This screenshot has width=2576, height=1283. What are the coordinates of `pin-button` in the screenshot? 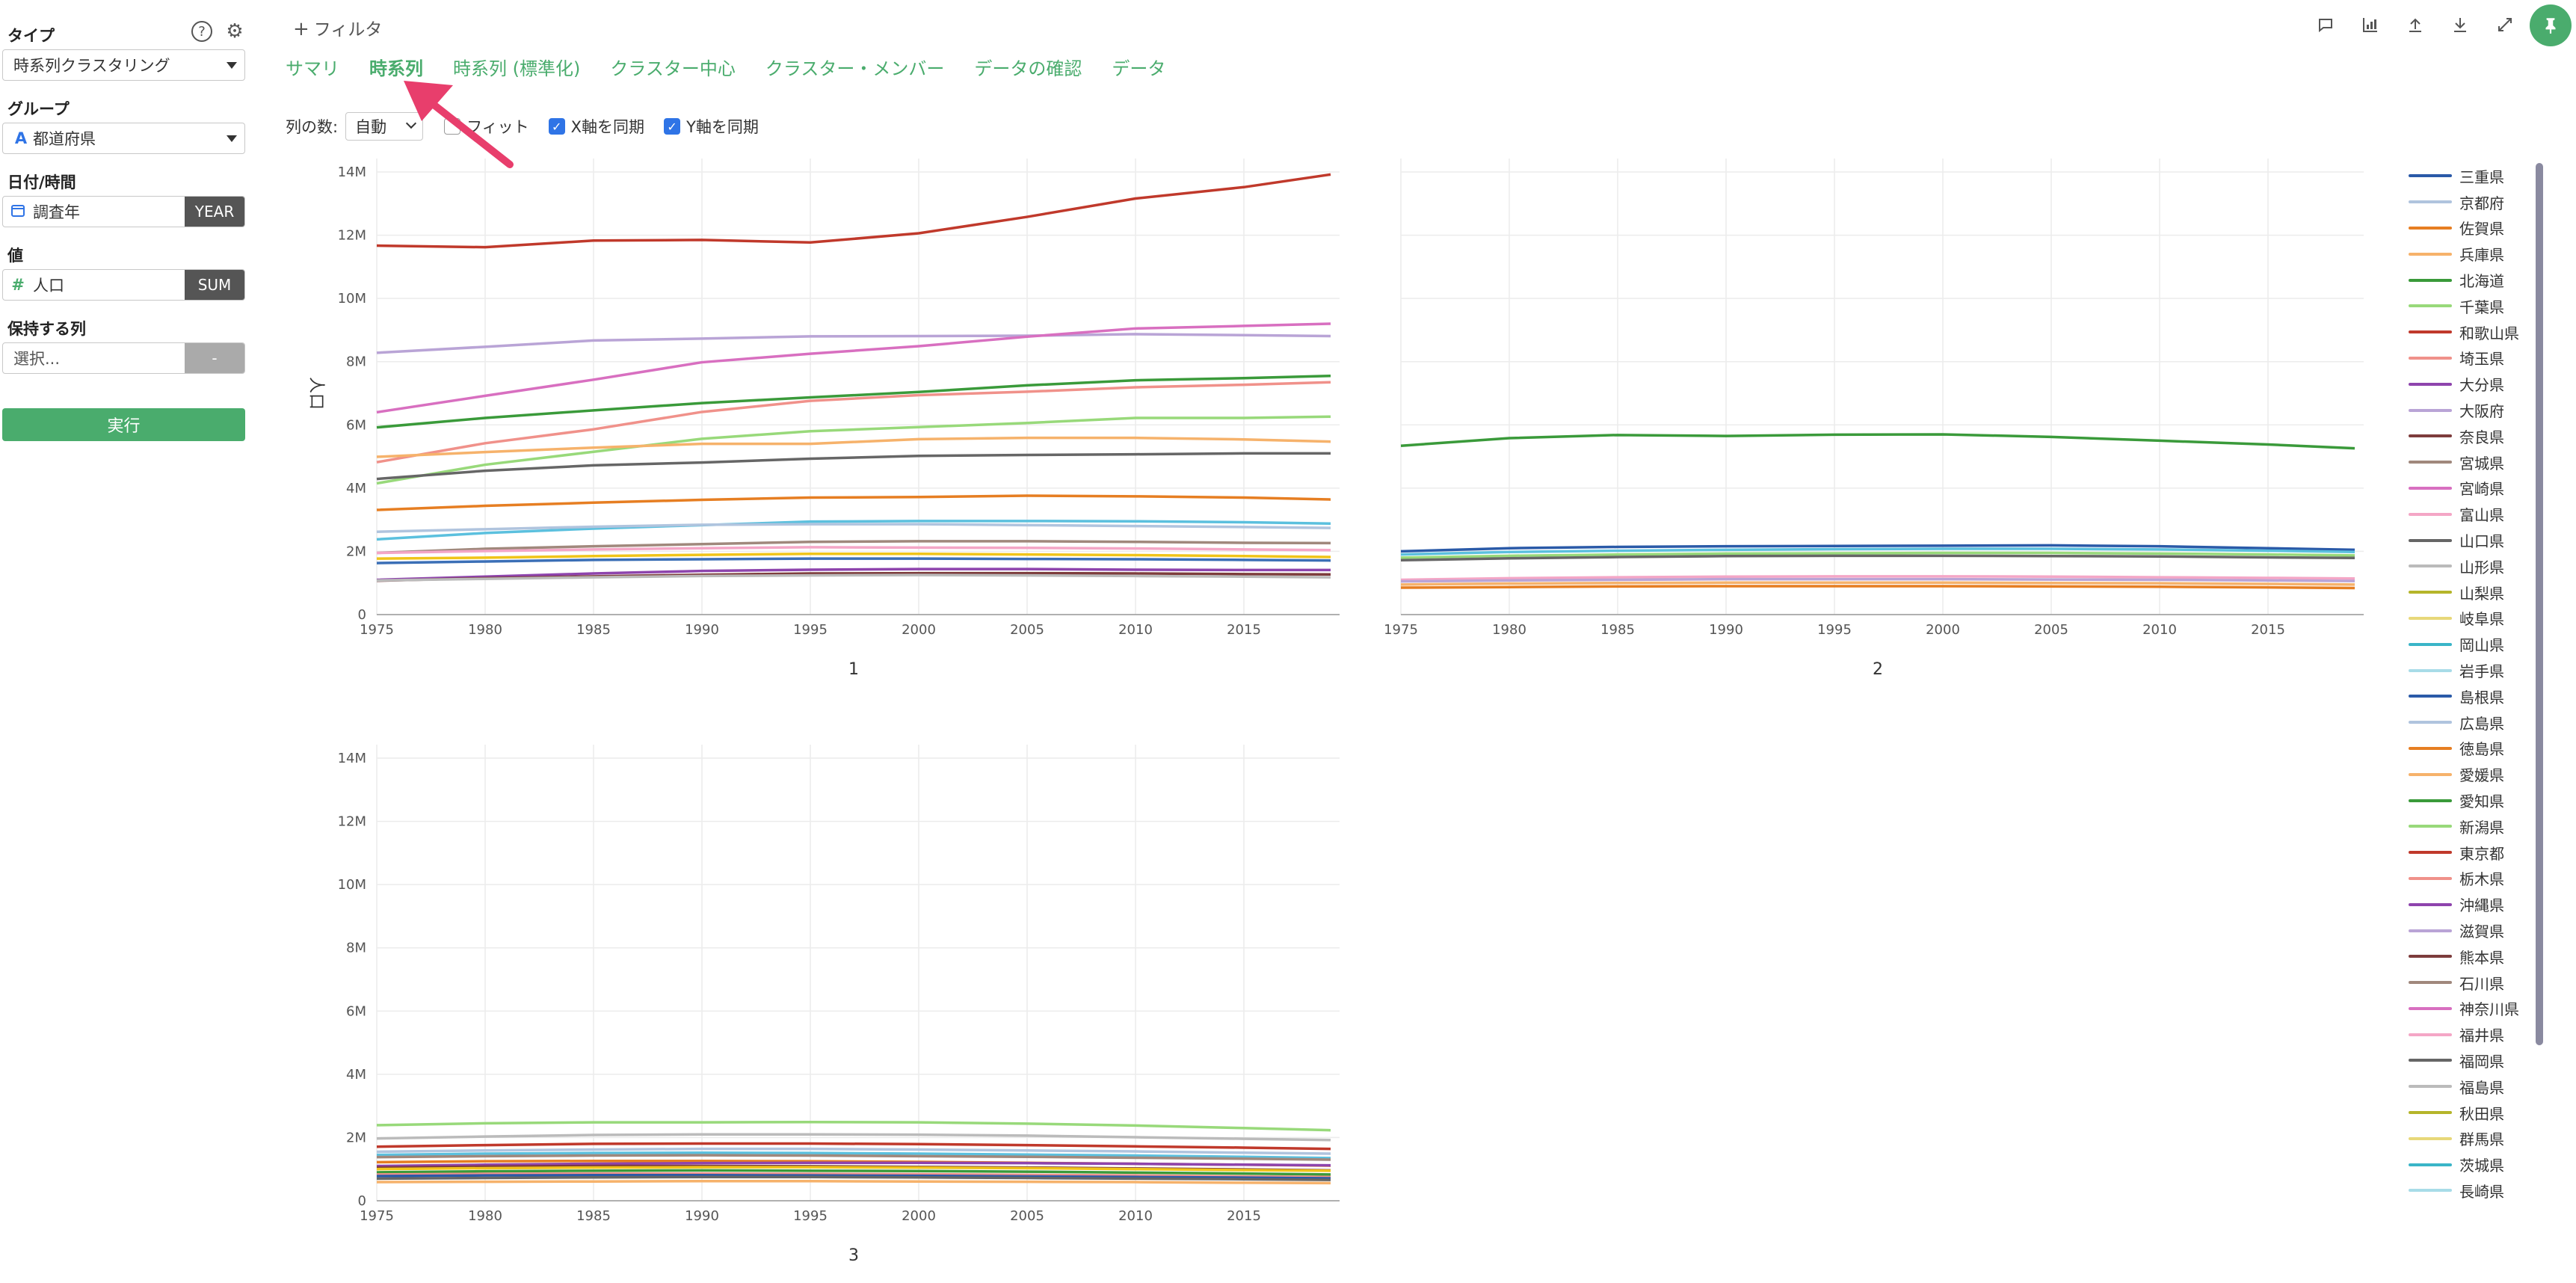 It's located at (2551, 25).